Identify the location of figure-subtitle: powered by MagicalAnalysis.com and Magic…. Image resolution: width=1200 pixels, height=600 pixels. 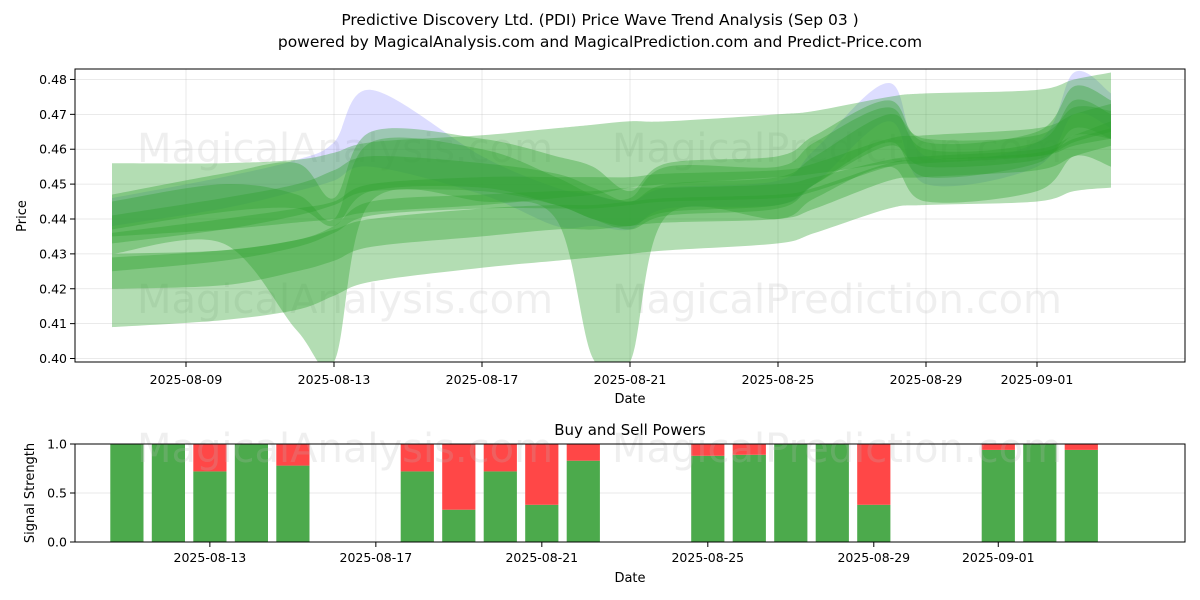
(600, 42).